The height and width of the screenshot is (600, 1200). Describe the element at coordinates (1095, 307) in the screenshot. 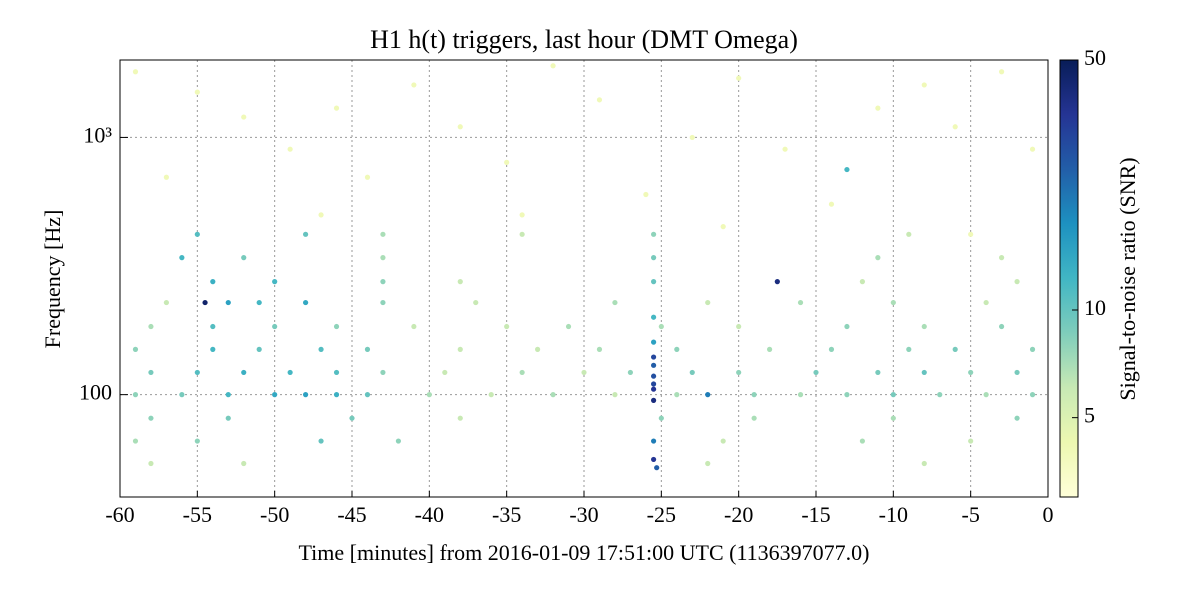

I see `colorbar-tick-label: 10` at that location.